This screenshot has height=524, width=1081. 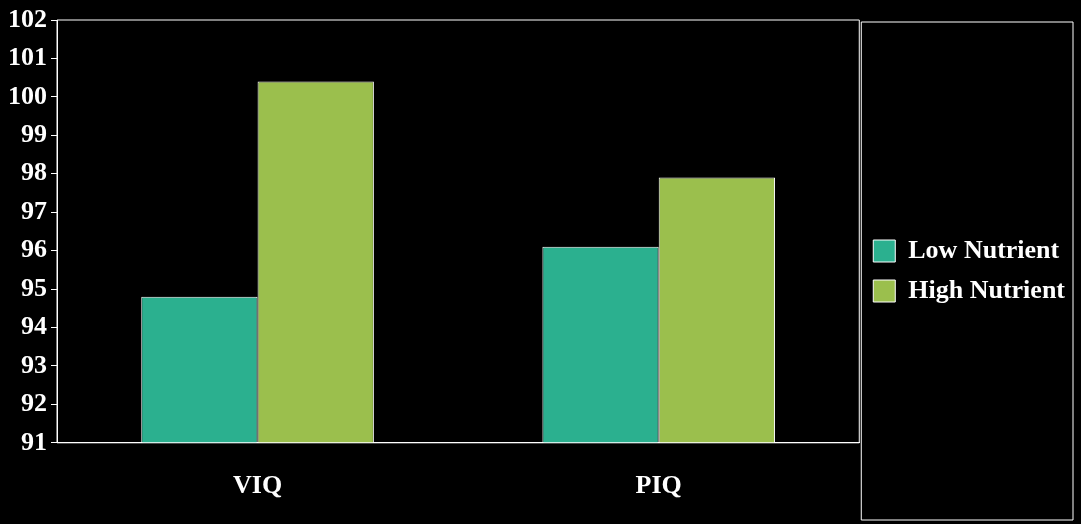 I want to click on y-tick-label: 95, so click(x=34, y=287).